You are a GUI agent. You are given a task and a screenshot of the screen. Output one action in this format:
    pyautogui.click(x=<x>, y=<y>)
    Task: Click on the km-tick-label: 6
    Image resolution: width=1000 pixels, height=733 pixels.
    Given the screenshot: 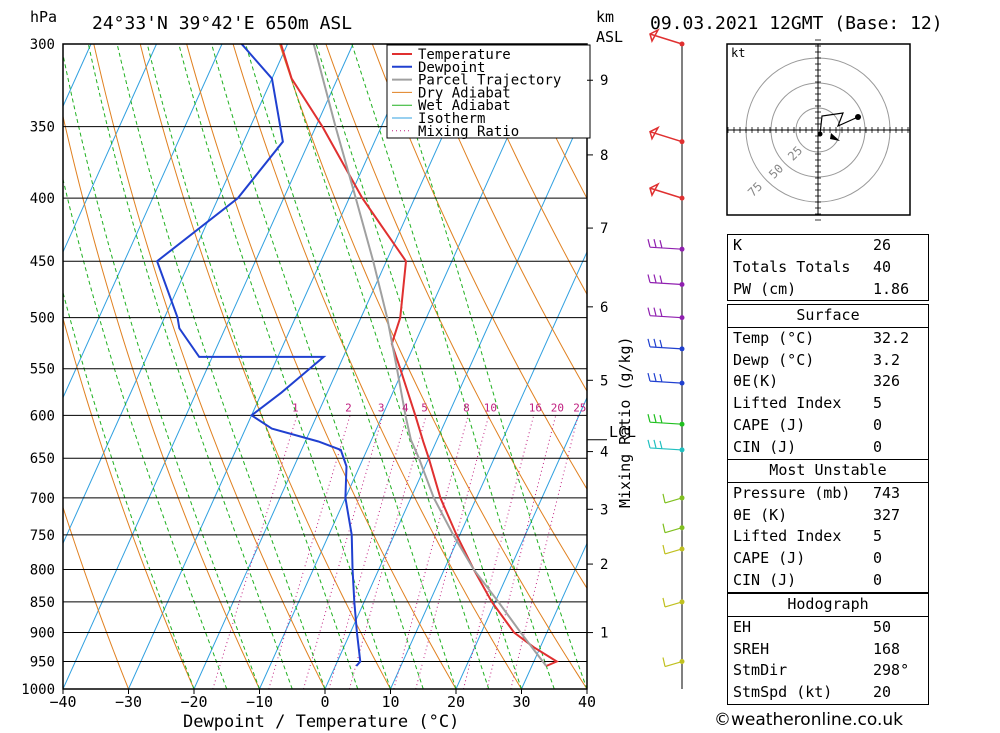 What is the action you would take?
    pyautogui.click(x=604, y=308)
    